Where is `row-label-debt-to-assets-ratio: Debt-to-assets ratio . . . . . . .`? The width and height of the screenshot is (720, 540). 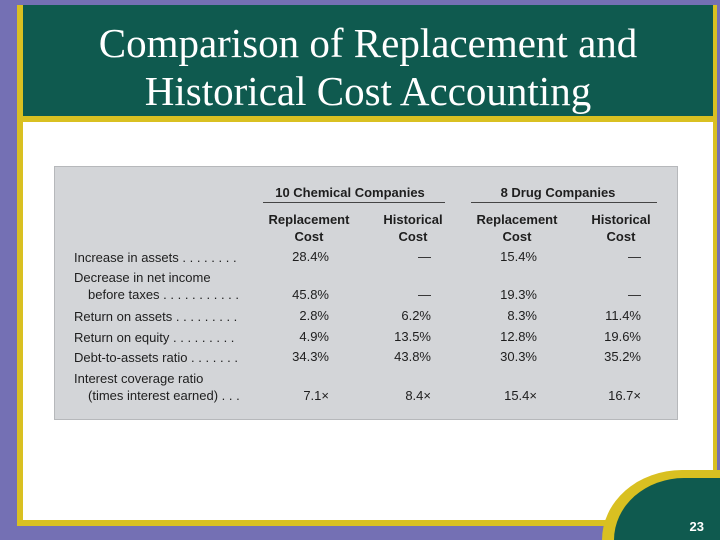 row-label-debt-to-assets-ratio: Debt-to-assets ratio . . . . . . . is located at coordinates (156, 357).